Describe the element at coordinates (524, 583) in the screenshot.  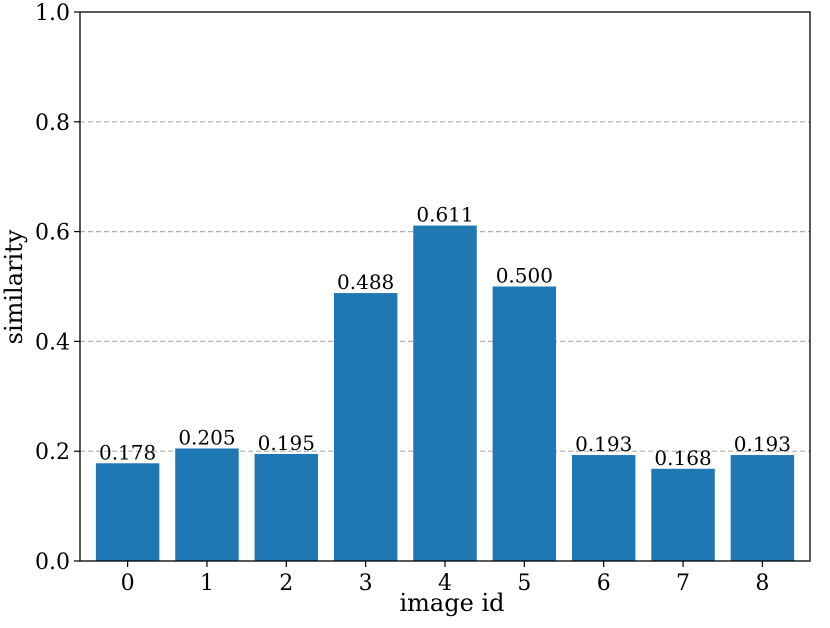
I see `x-tick-label-5: 5` at that location.